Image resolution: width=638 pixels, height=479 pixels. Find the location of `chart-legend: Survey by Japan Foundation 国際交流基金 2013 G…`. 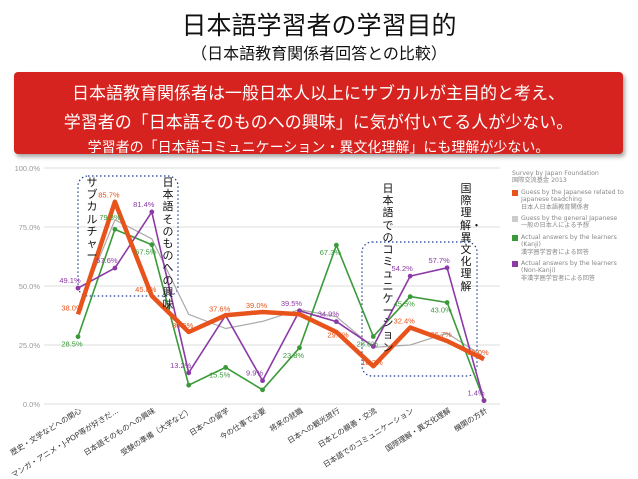

chart-legend: Survey by Japan Foundation 国際交流基金 2013 G… is located at coordinates (572, 226).